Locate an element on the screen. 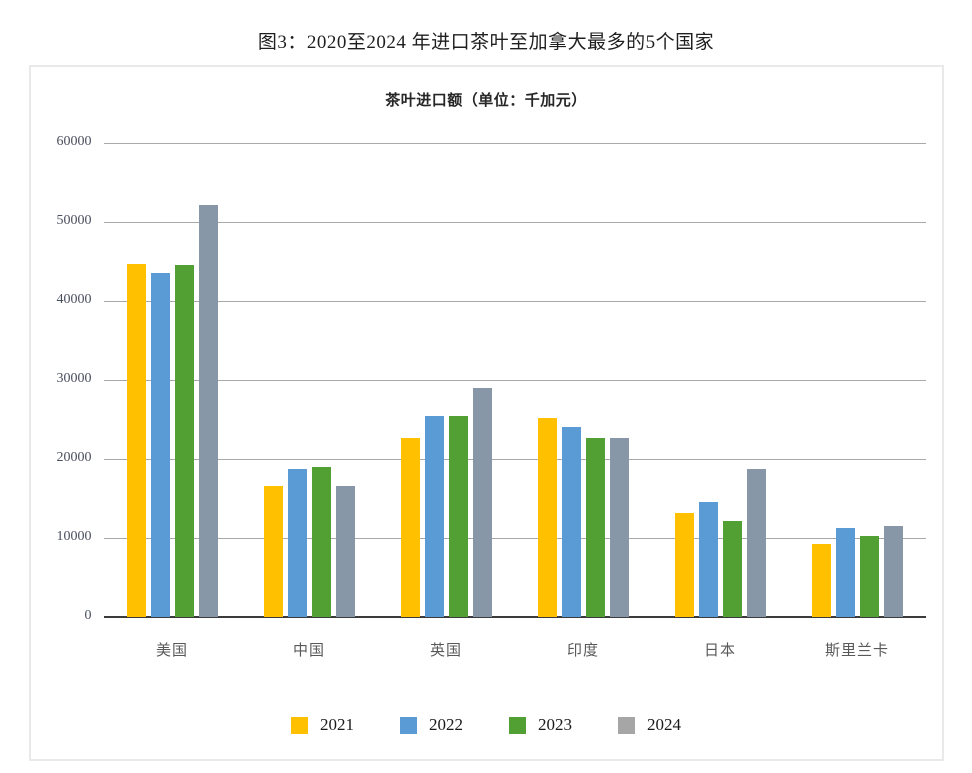 Image resolution: width=972 pixels, height=773 pixels. y-tick-label: 40000 is located at coordinates (74, 299).